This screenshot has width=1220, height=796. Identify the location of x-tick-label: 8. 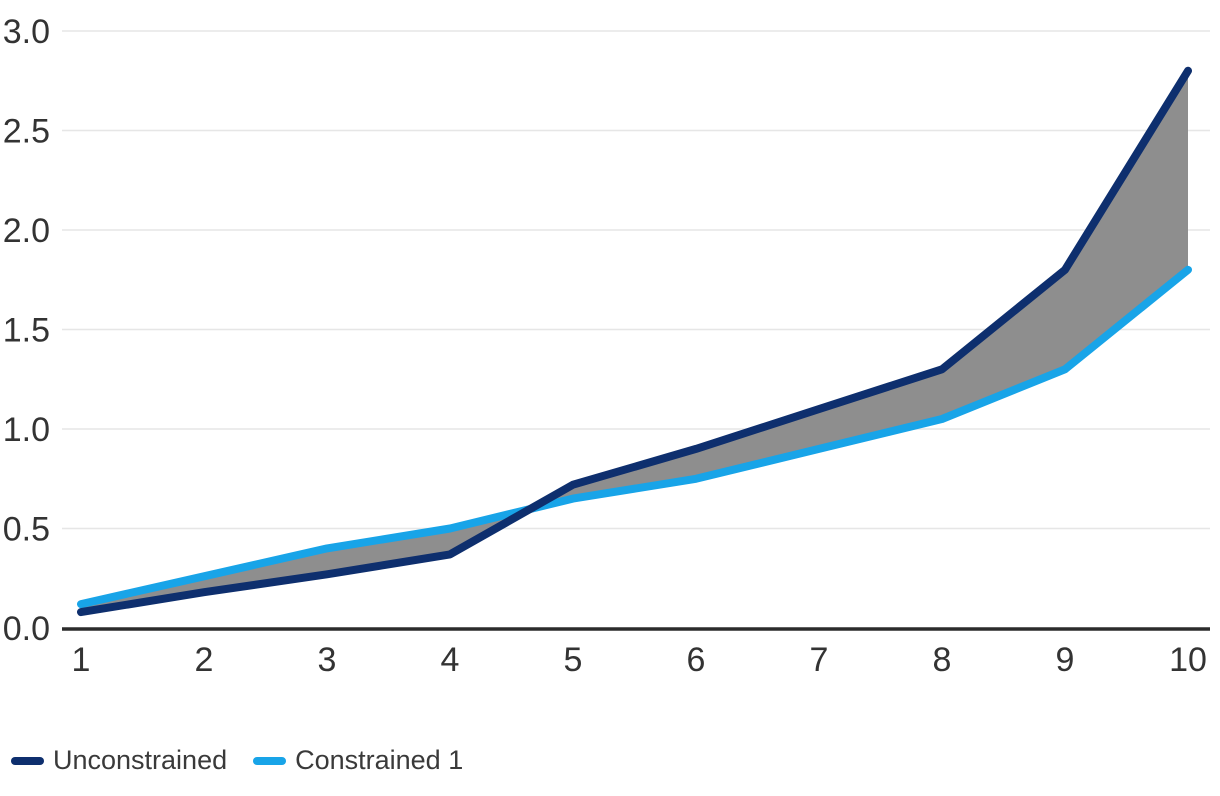
(942, 660).